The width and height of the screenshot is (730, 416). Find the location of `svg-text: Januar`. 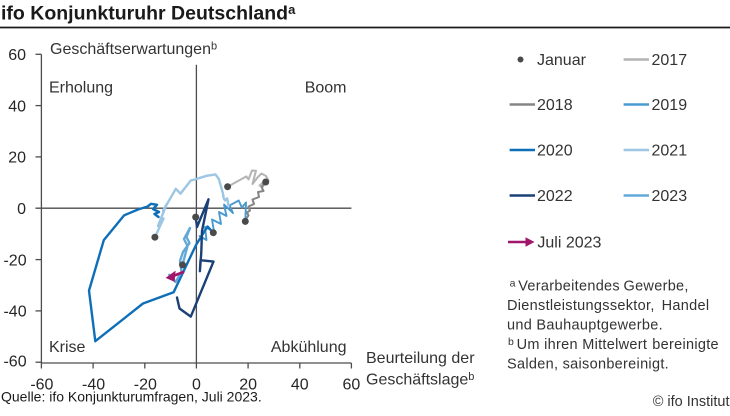

svg-text: Januar is located at coordinates (562, 60).